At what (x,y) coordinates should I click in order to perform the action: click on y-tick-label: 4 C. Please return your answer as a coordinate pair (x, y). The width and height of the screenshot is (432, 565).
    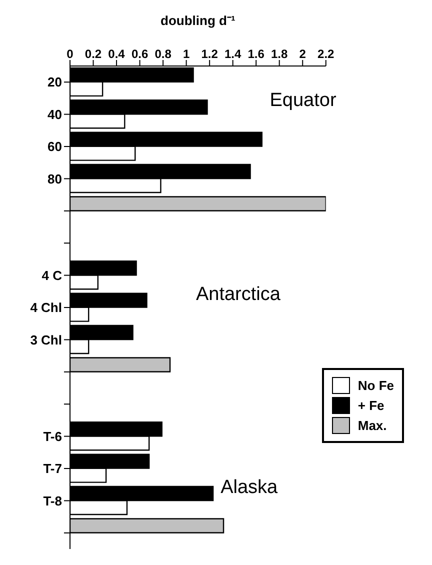
    Looking at the image, I should click on (52, 275).